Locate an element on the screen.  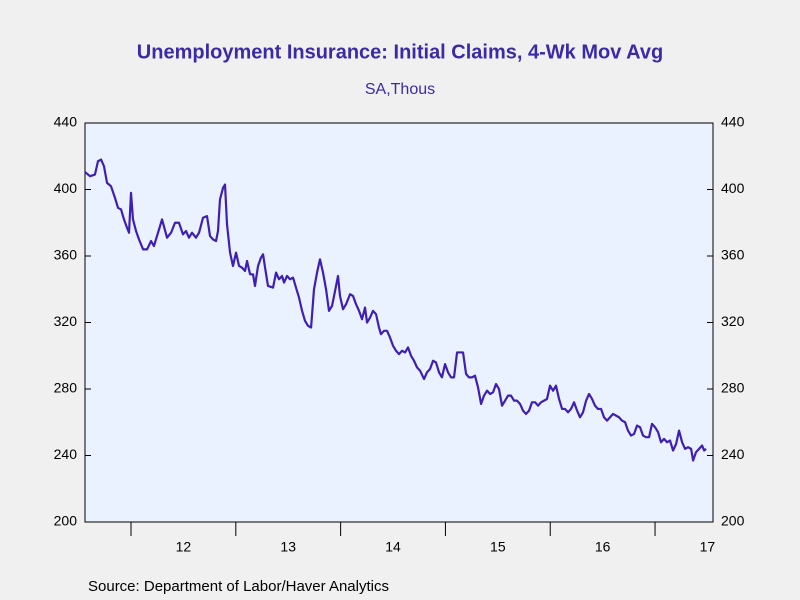
chart-subtitle: SA,Thous is located at coordinates (400, 89).